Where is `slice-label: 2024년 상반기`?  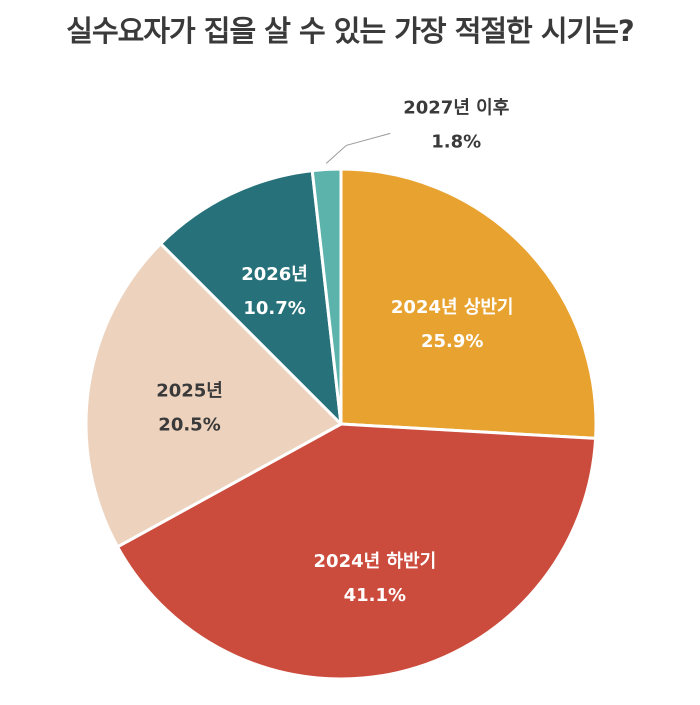 slice-label: 2024년 상반기 is located at coordinates (452, 307).